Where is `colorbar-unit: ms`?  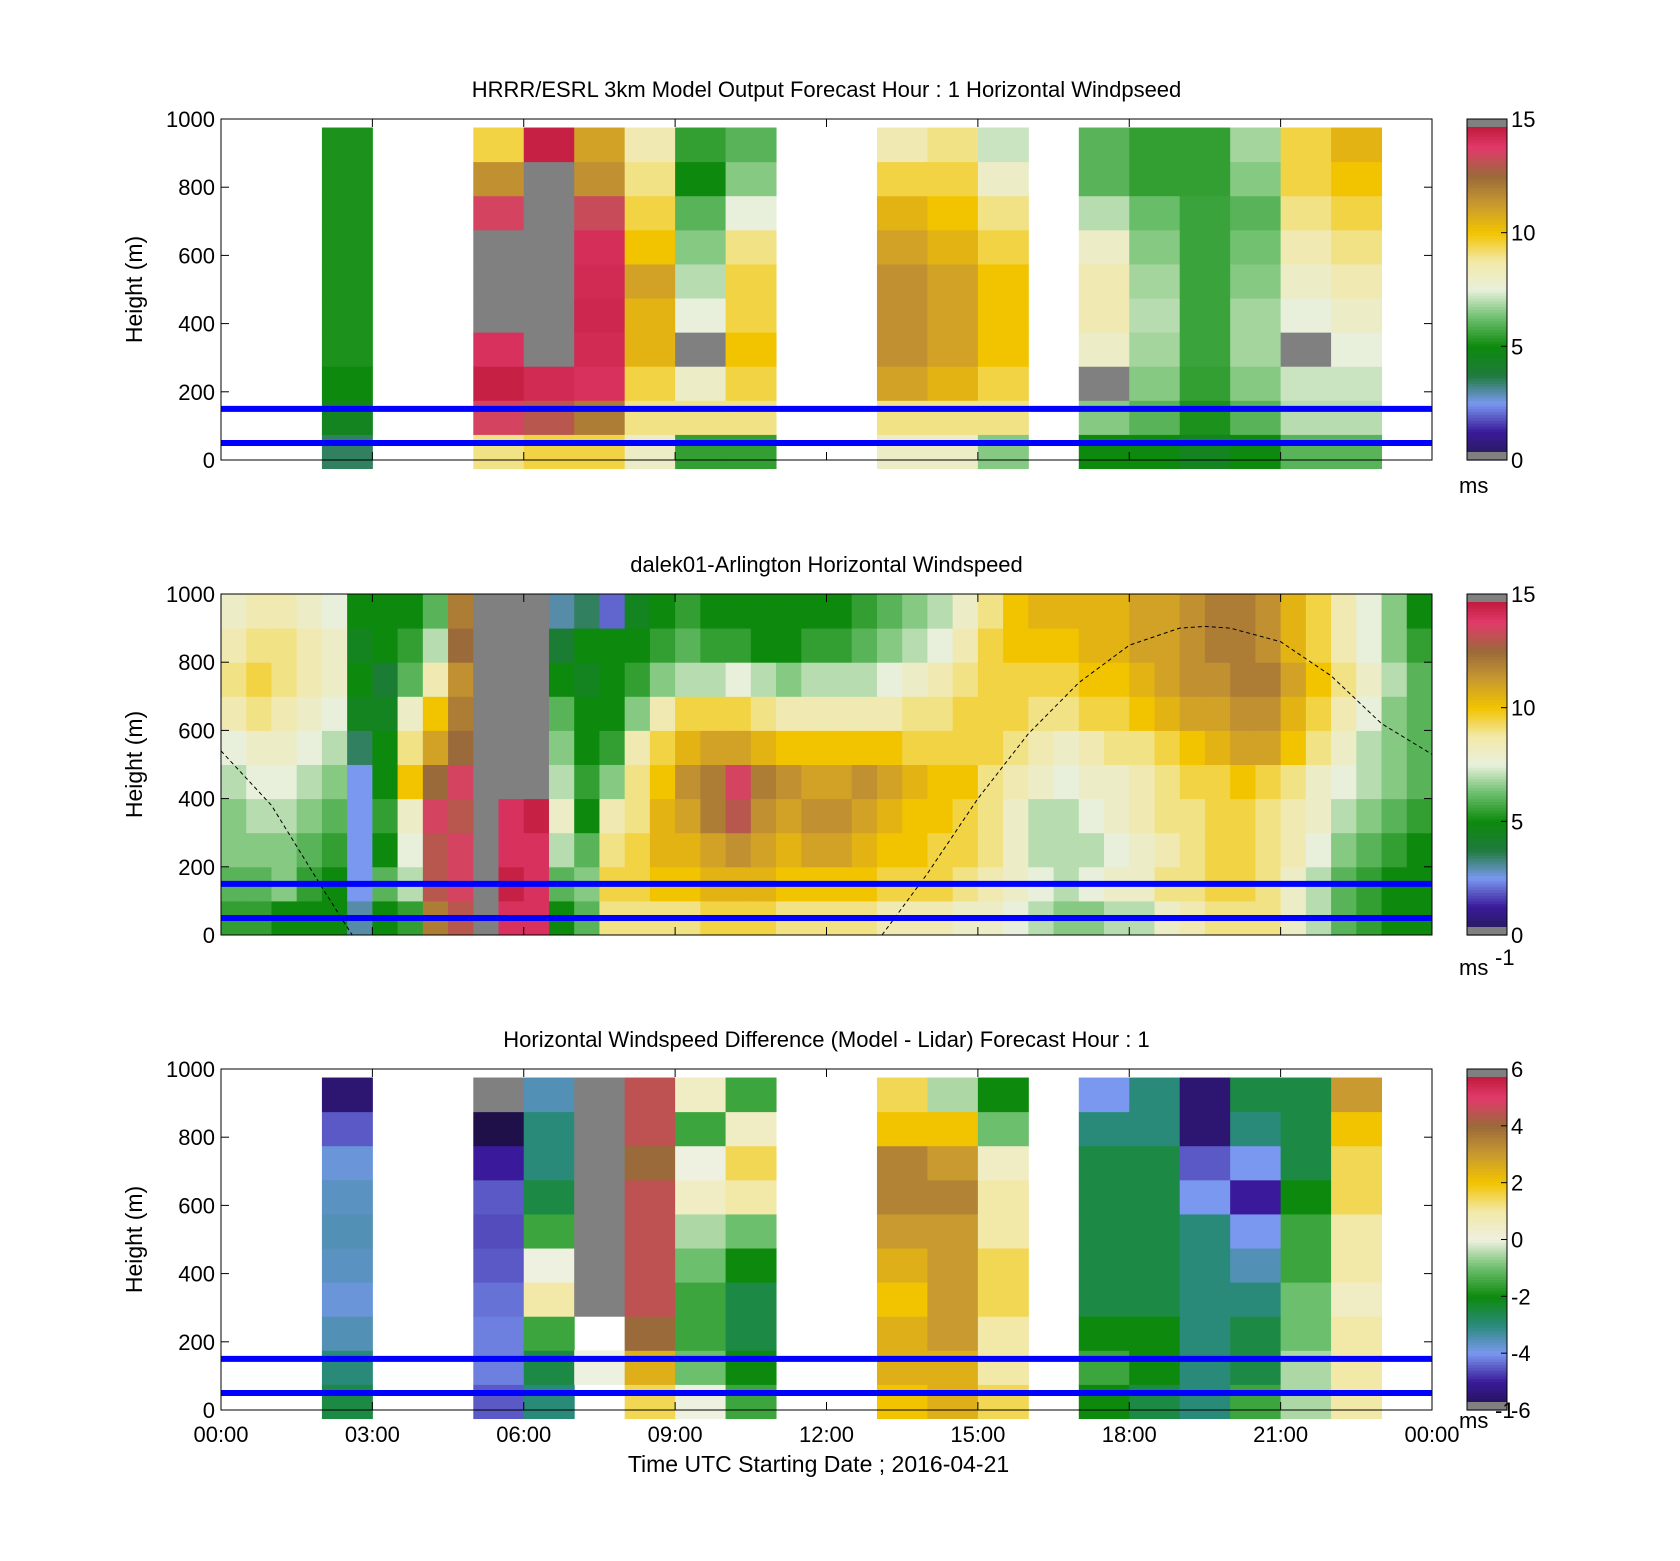
colorbar-unit: ms is located at coordinates (1473, 485).